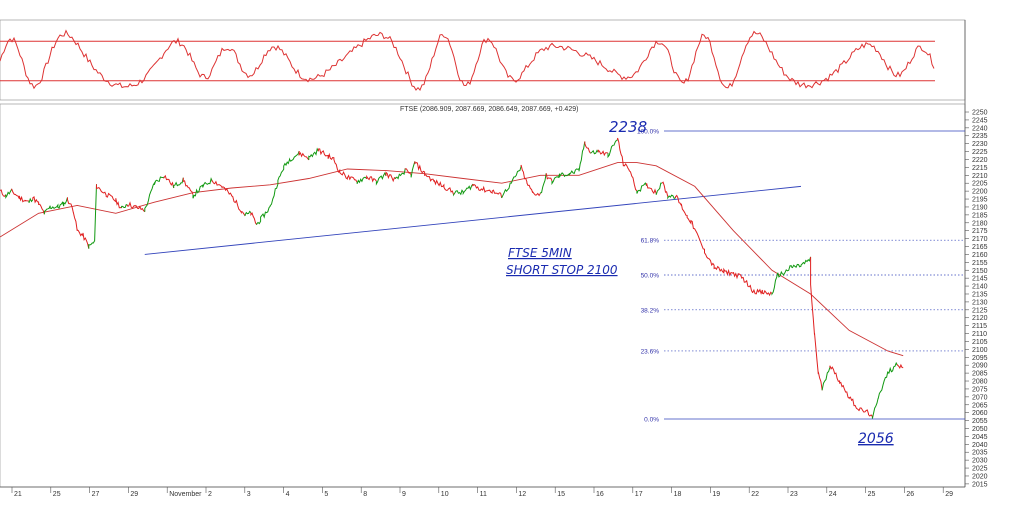 The image size is (1015, 519). Describe the element at coordinates (979, 326) in the screenshot. I see `y-tick-label-20: 2115` at that location.